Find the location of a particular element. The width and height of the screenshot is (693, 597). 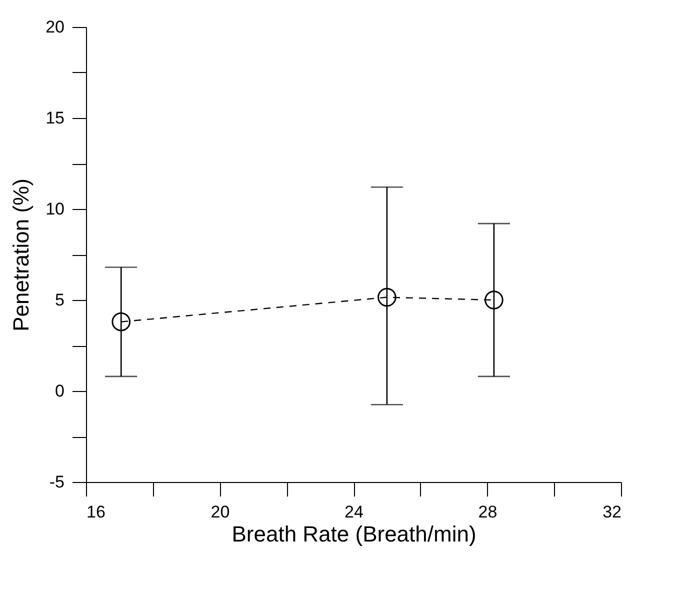

y-tick-label: 15 is located at coordinates (55, 118).